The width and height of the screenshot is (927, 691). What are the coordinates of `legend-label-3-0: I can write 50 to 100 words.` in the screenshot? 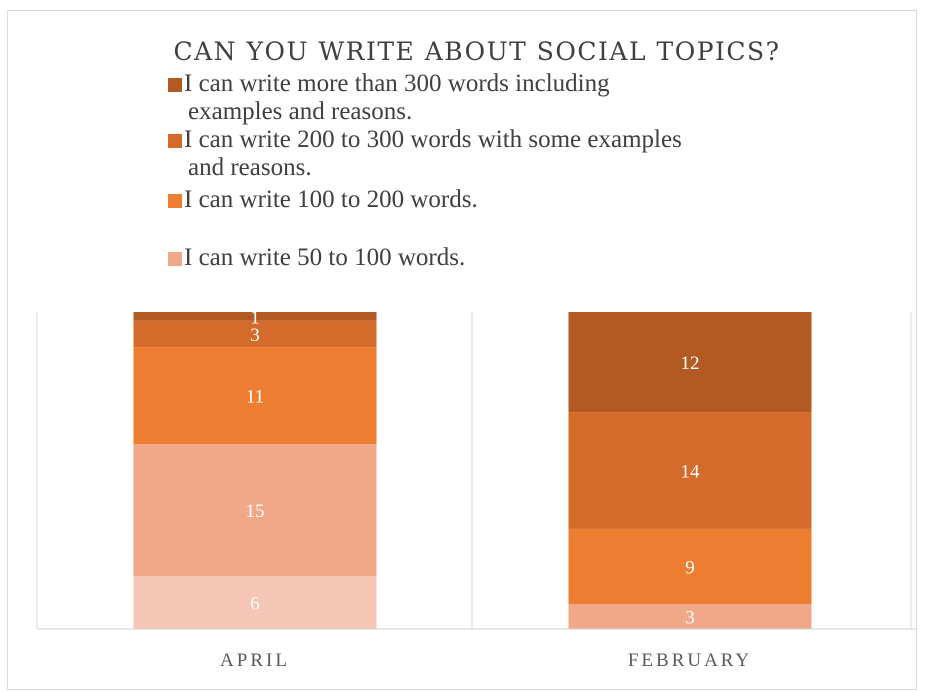 It's located at (324, 257).